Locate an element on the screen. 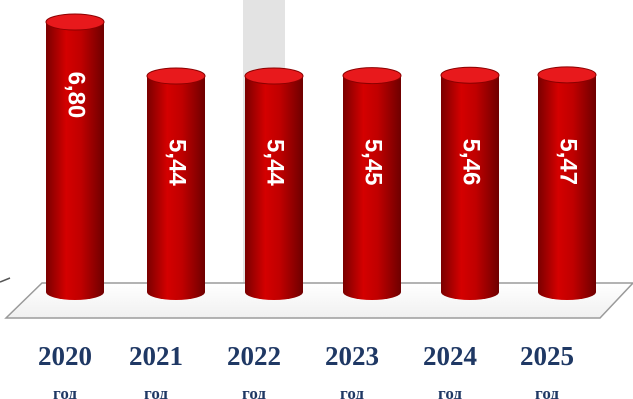 The height and width of the screenshot is (399, 633). bar-2021: 5,44 is located at coordinates (176, 183).